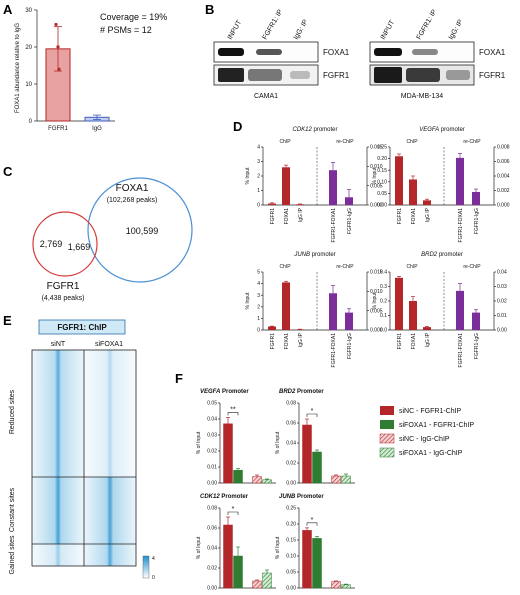 This screenshot has height=595, width=520. Describe the element at coordinates (273, 341) in the screenshot. I see `x-tick-label: FGFR1` at that location.